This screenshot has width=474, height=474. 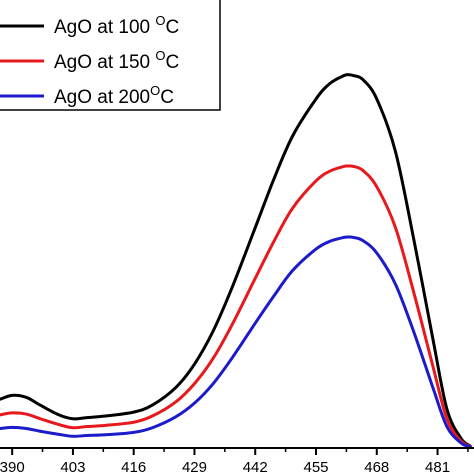 I want to click on x-tick-label-403: 403, so click(x=72, y=466).